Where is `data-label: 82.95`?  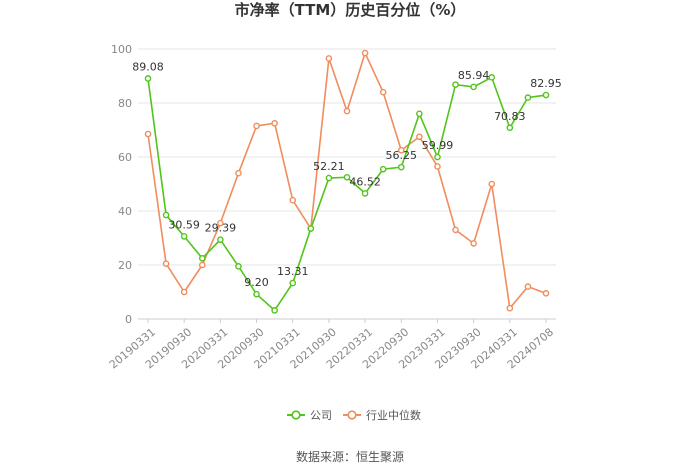
data-label: 82.95 is located at coordinates (546, 83).